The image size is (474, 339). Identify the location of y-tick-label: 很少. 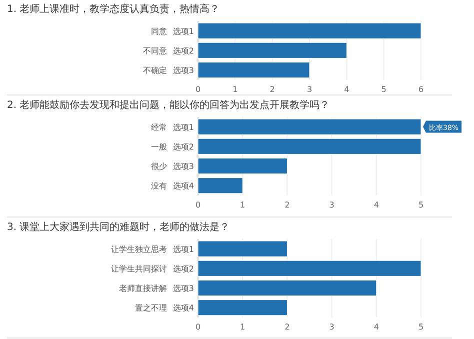
(159, 166).